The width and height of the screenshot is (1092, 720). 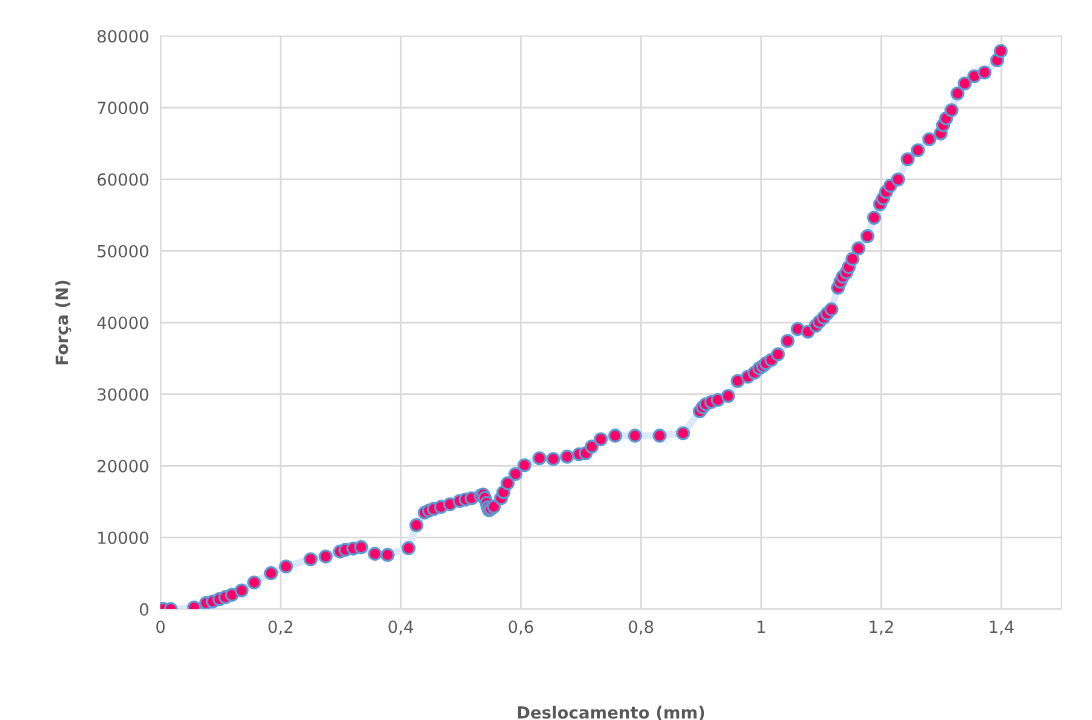 I want to click on x-tick-label: 0,8, so click(x=641, y=627).